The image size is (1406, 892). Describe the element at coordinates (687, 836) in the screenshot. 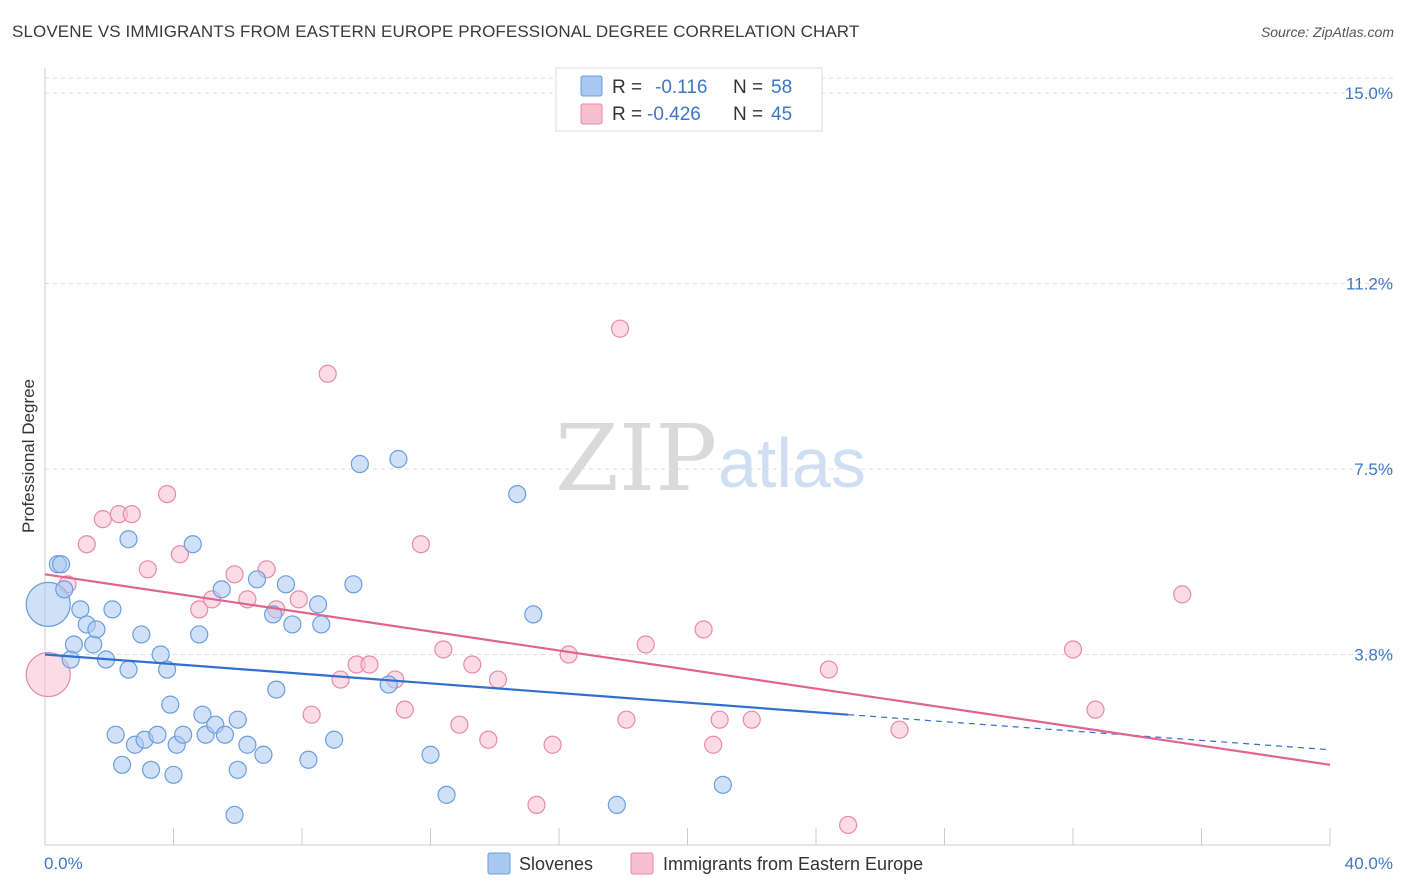

I see `x-axis-ticks` at that location.